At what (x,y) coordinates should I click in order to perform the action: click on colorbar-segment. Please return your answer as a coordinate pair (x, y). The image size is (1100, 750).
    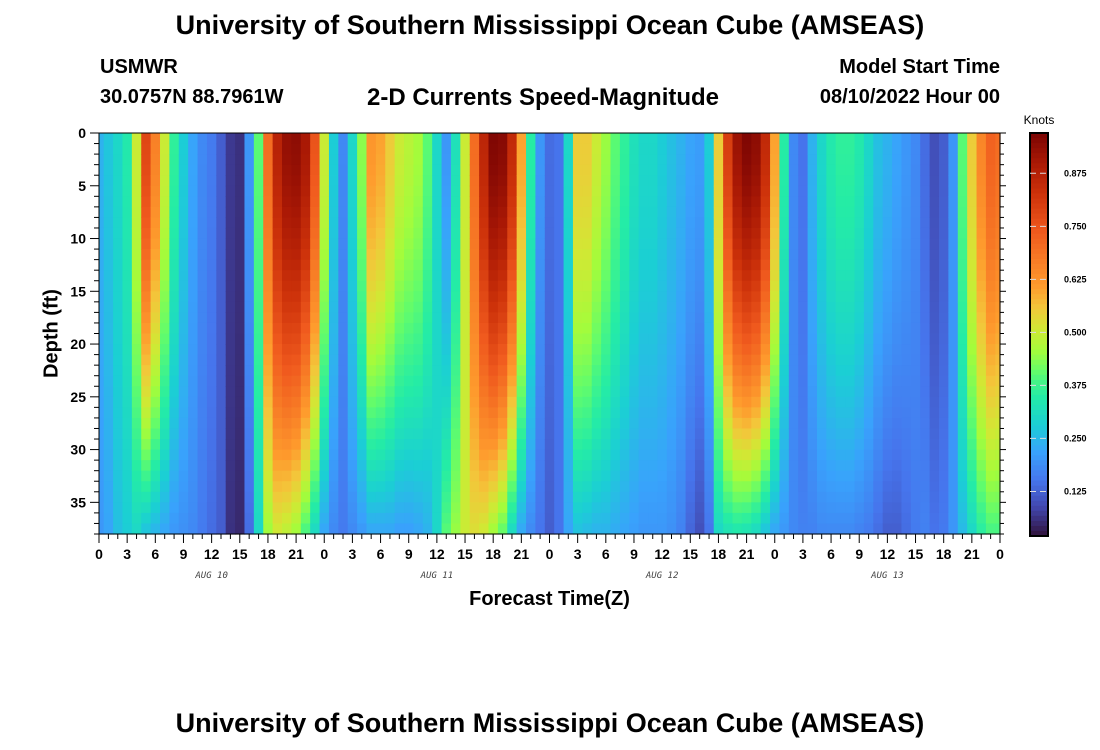
    Looking at the image, I should click on (1039, 261).